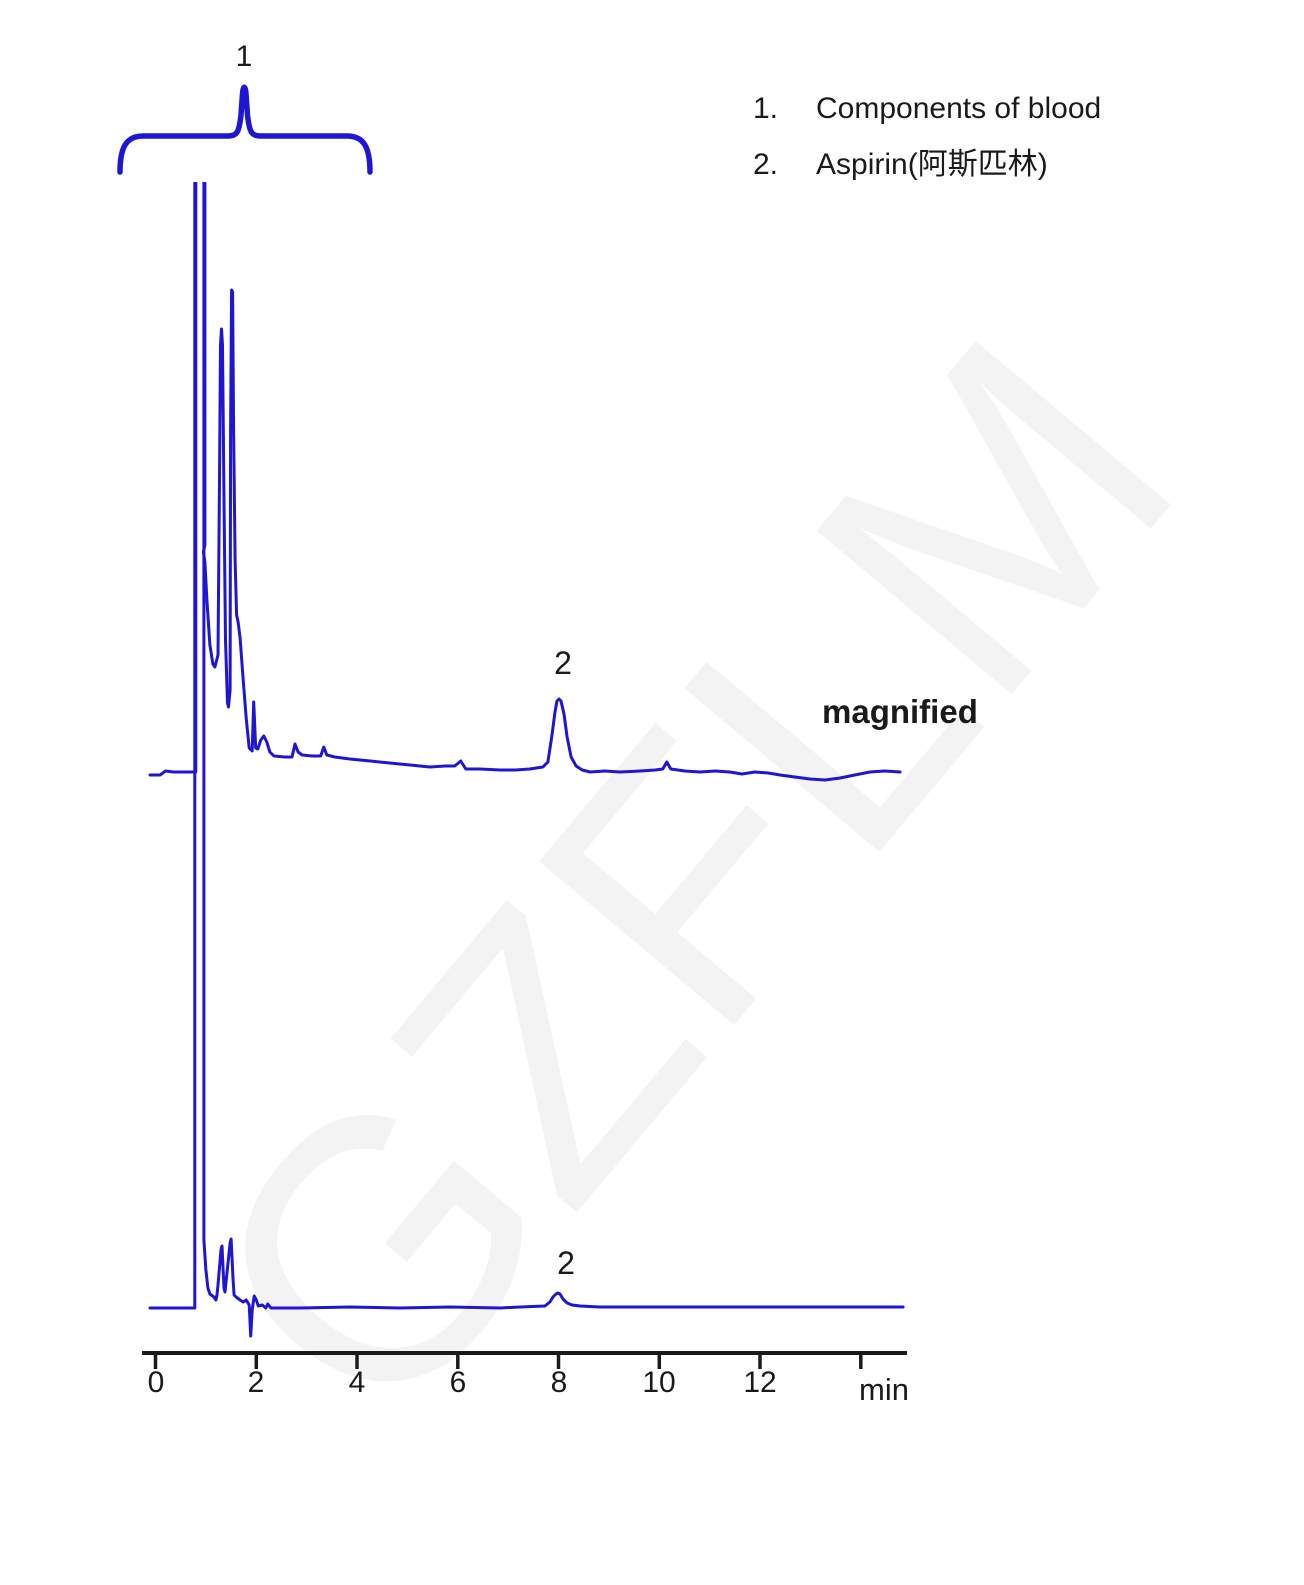 The image size is (1304, 1585). I want to click on legend-row-aspirin: 2. Aspirin(阿斯匹林), so click(900, 161).